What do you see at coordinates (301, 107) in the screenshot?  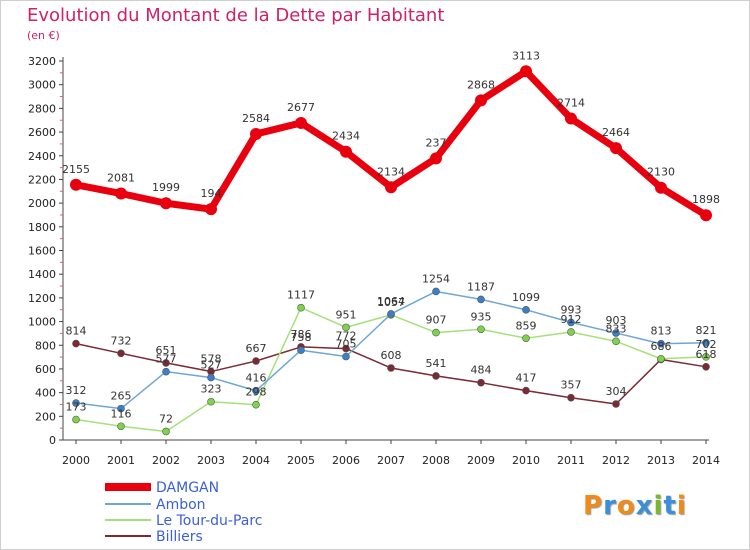 I see `data-label: 2677` at bounding box center [301, 107].